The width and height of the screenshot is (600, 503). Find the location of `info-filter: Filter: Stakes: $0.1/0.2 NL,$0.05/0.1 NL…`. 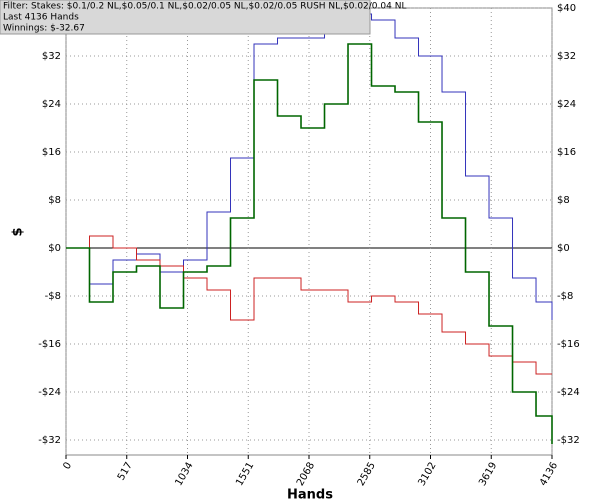

info-filter: Filter: Stakes: $0.1/0.2 NL,$0.05/0.1 NL… is located at coordinates (204, 7).